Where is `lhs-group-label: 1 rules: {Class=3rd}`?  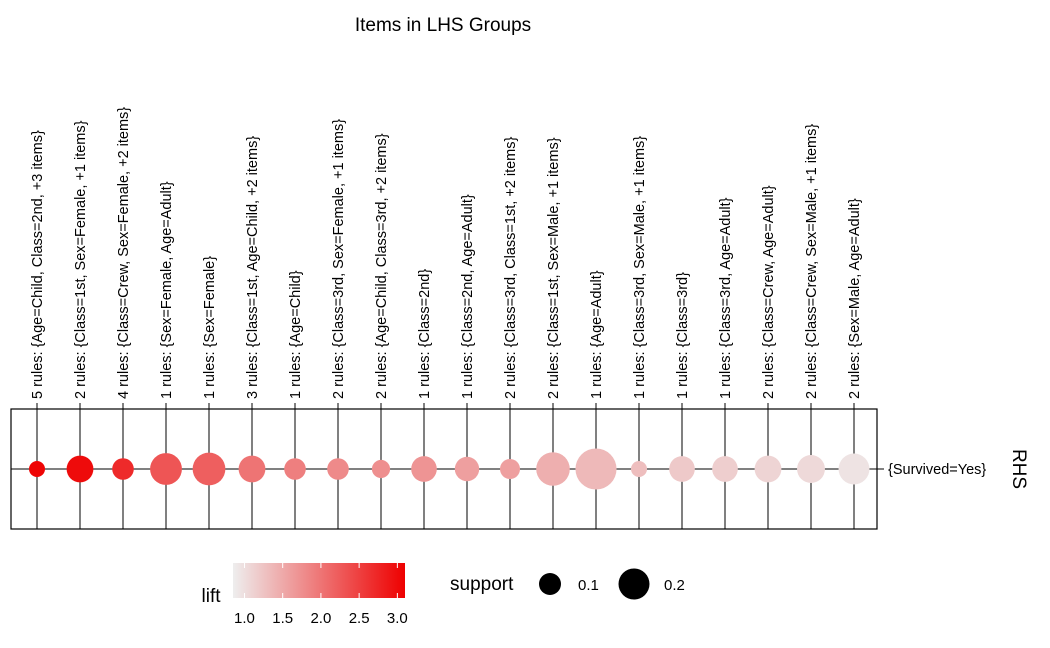
lhs-group-label: 1 rules: {Class=3rd} is located at coordinates (683, 335).